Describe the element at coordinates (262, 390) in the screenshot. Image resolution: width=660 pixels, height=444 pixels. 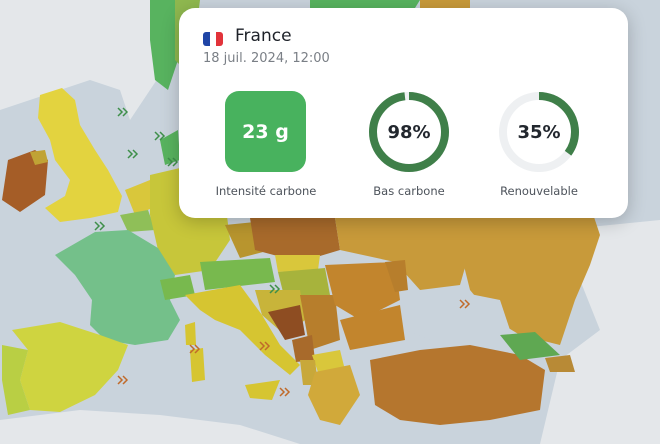
I see `country-sicily` at that location.